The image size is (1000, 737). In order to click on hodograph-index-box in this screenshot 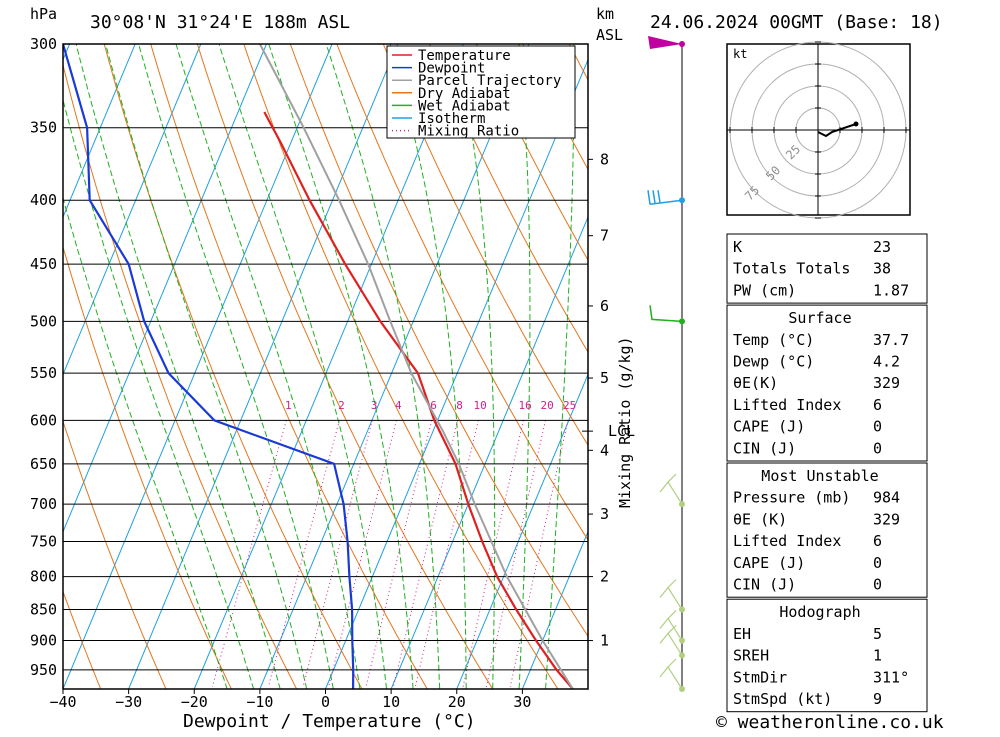, I will do `click(827, 655)`.